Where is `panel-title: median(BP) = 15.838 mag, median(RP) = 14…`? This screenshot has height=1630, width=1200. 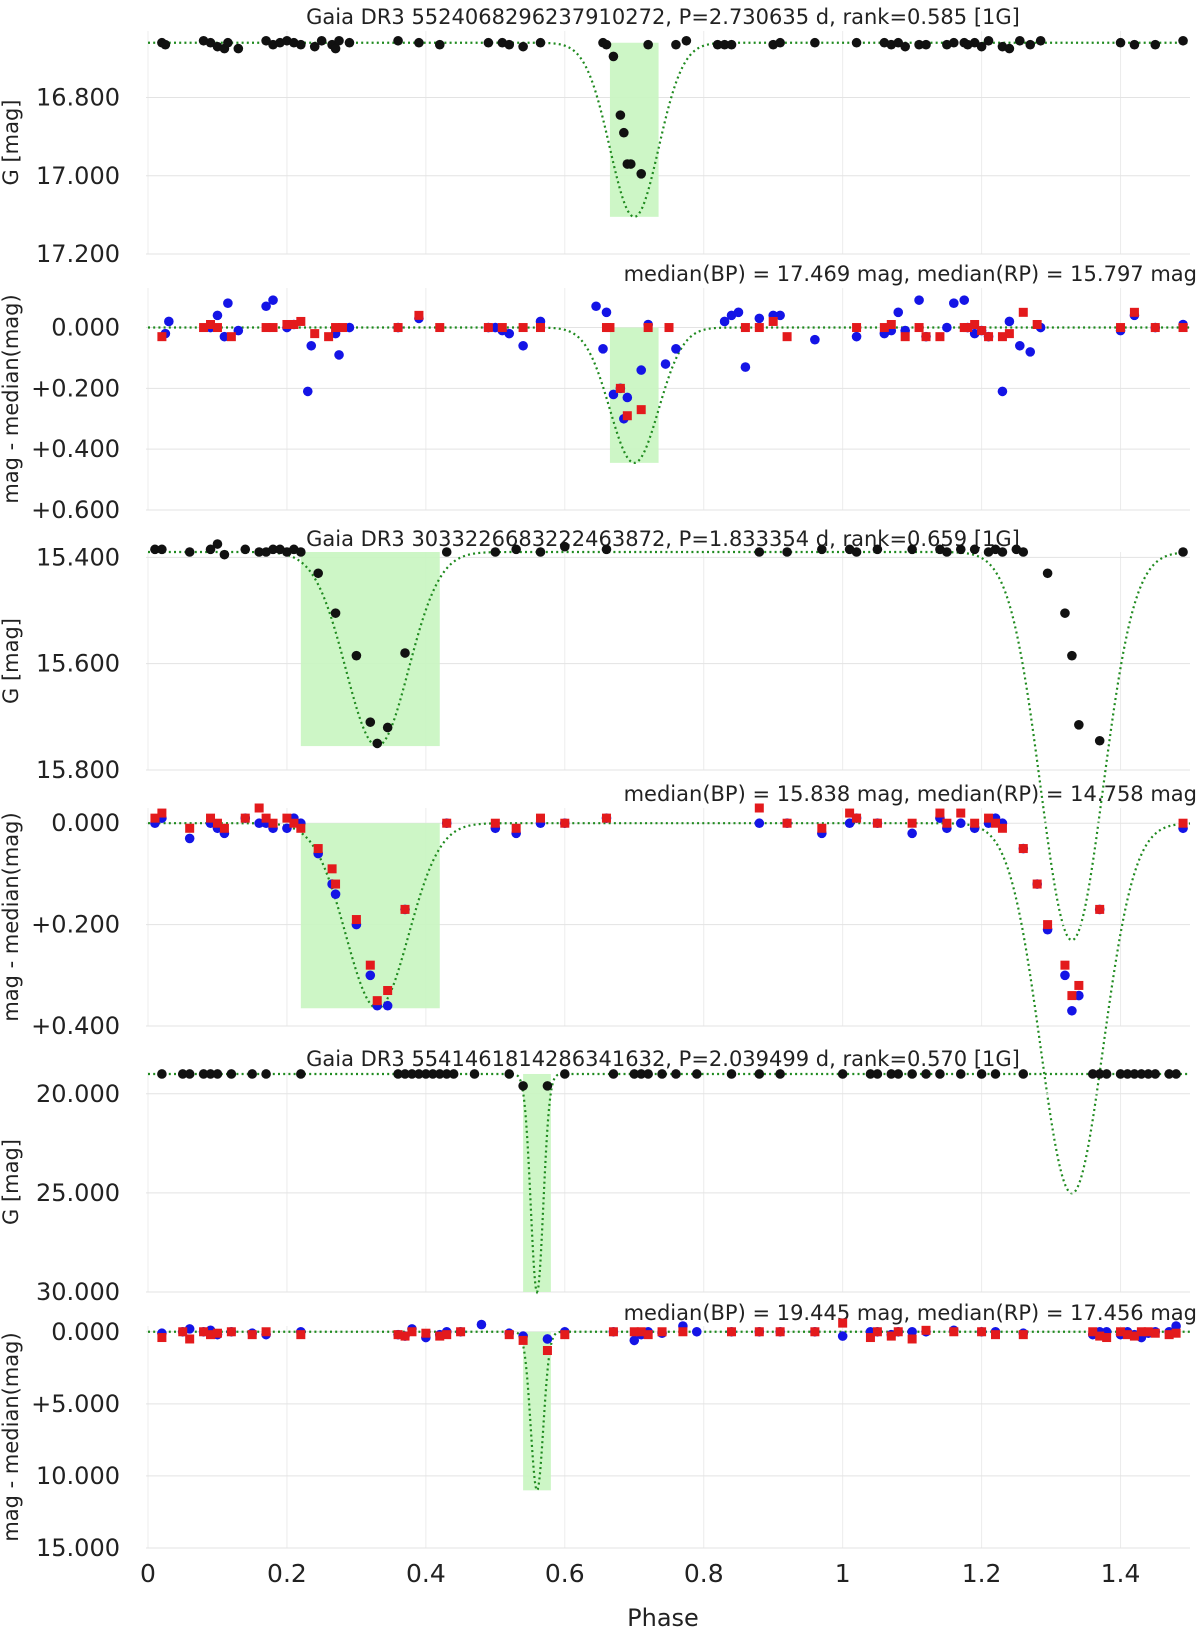 panel-title: median(BP) = 15.838 mag, median(RP) = 14… is located at coordinates (910, 794).